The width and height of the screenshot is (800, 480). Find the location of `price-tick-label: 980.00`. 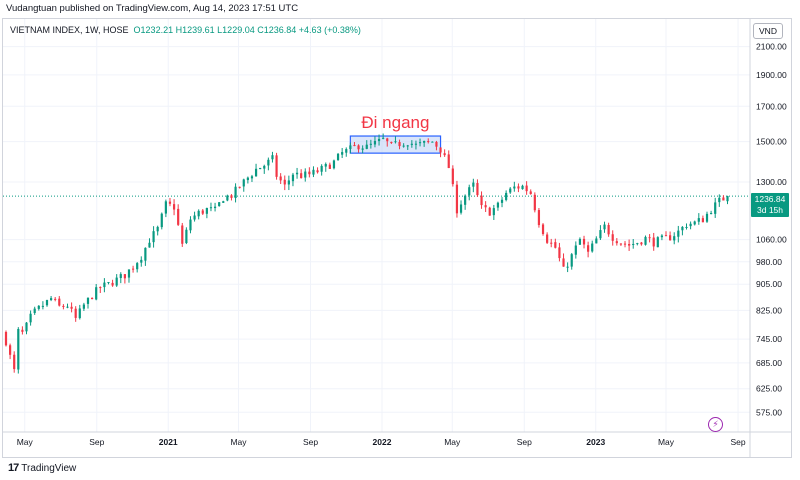

price-tick-label: 980.00 is located at coordinates (769, 262).